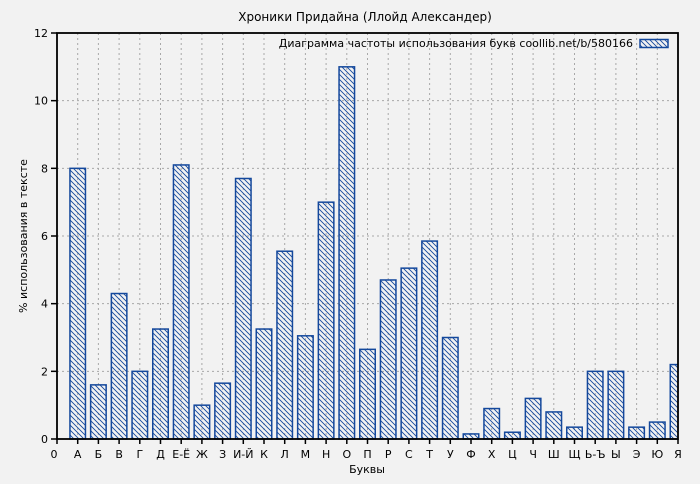 This screenshot has height=484, width=700. I want to click on x-tick-label: Ь-Ъ, so click(595, 454).